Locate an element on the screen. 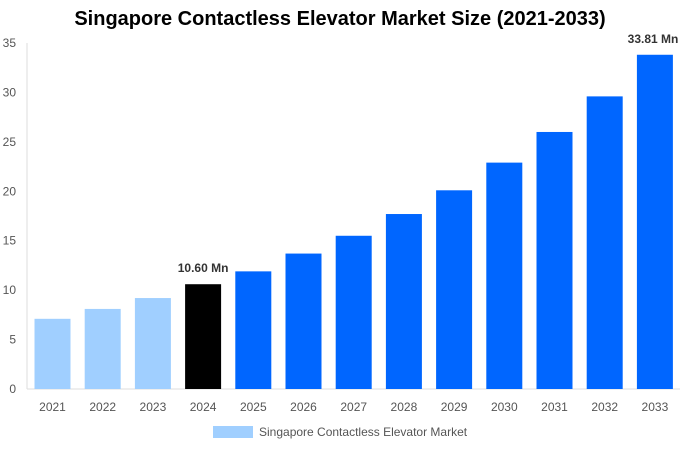 The height and width of the screenshot is (450, 680). bar-2033 is located at coordinates (654, 221).